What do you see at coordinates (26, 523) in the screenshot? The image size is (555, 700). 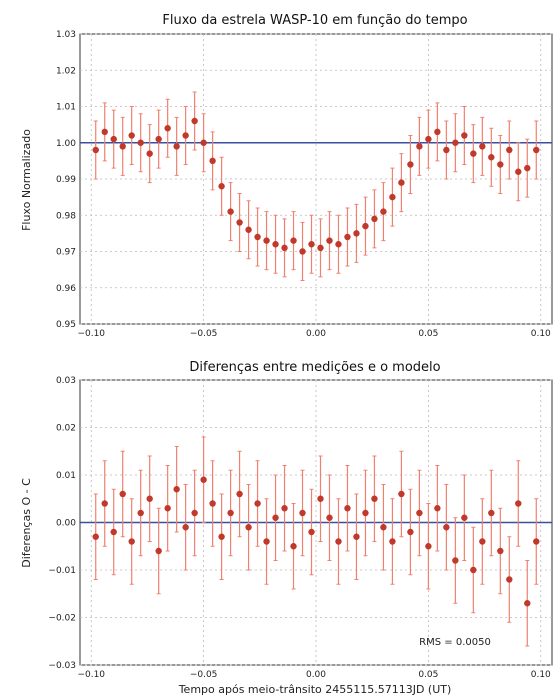 I see `residuals-y-axis-label: Diferenças O - C` at bounding box center [26, 523].